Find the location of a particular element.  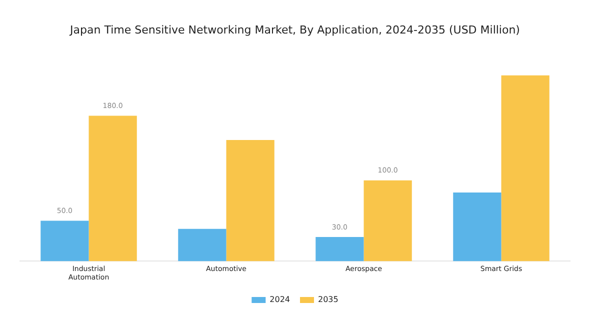

chart-title: Japan Time Sensitive Networking Market, By Application, 2024-2035 (USD Million) is located at coordinates (294, 29).